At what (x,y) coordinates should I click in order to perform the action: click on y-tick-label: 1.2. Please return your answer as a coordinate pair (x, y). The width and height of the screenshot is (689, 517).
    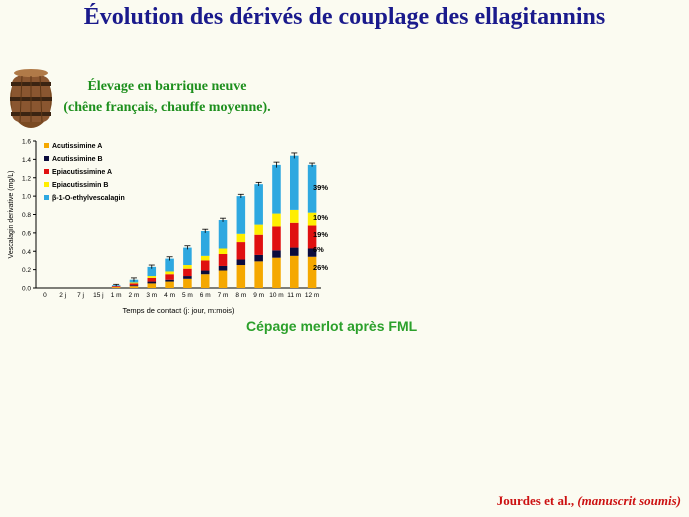
    Looking at the image, I should click on (26, 178).